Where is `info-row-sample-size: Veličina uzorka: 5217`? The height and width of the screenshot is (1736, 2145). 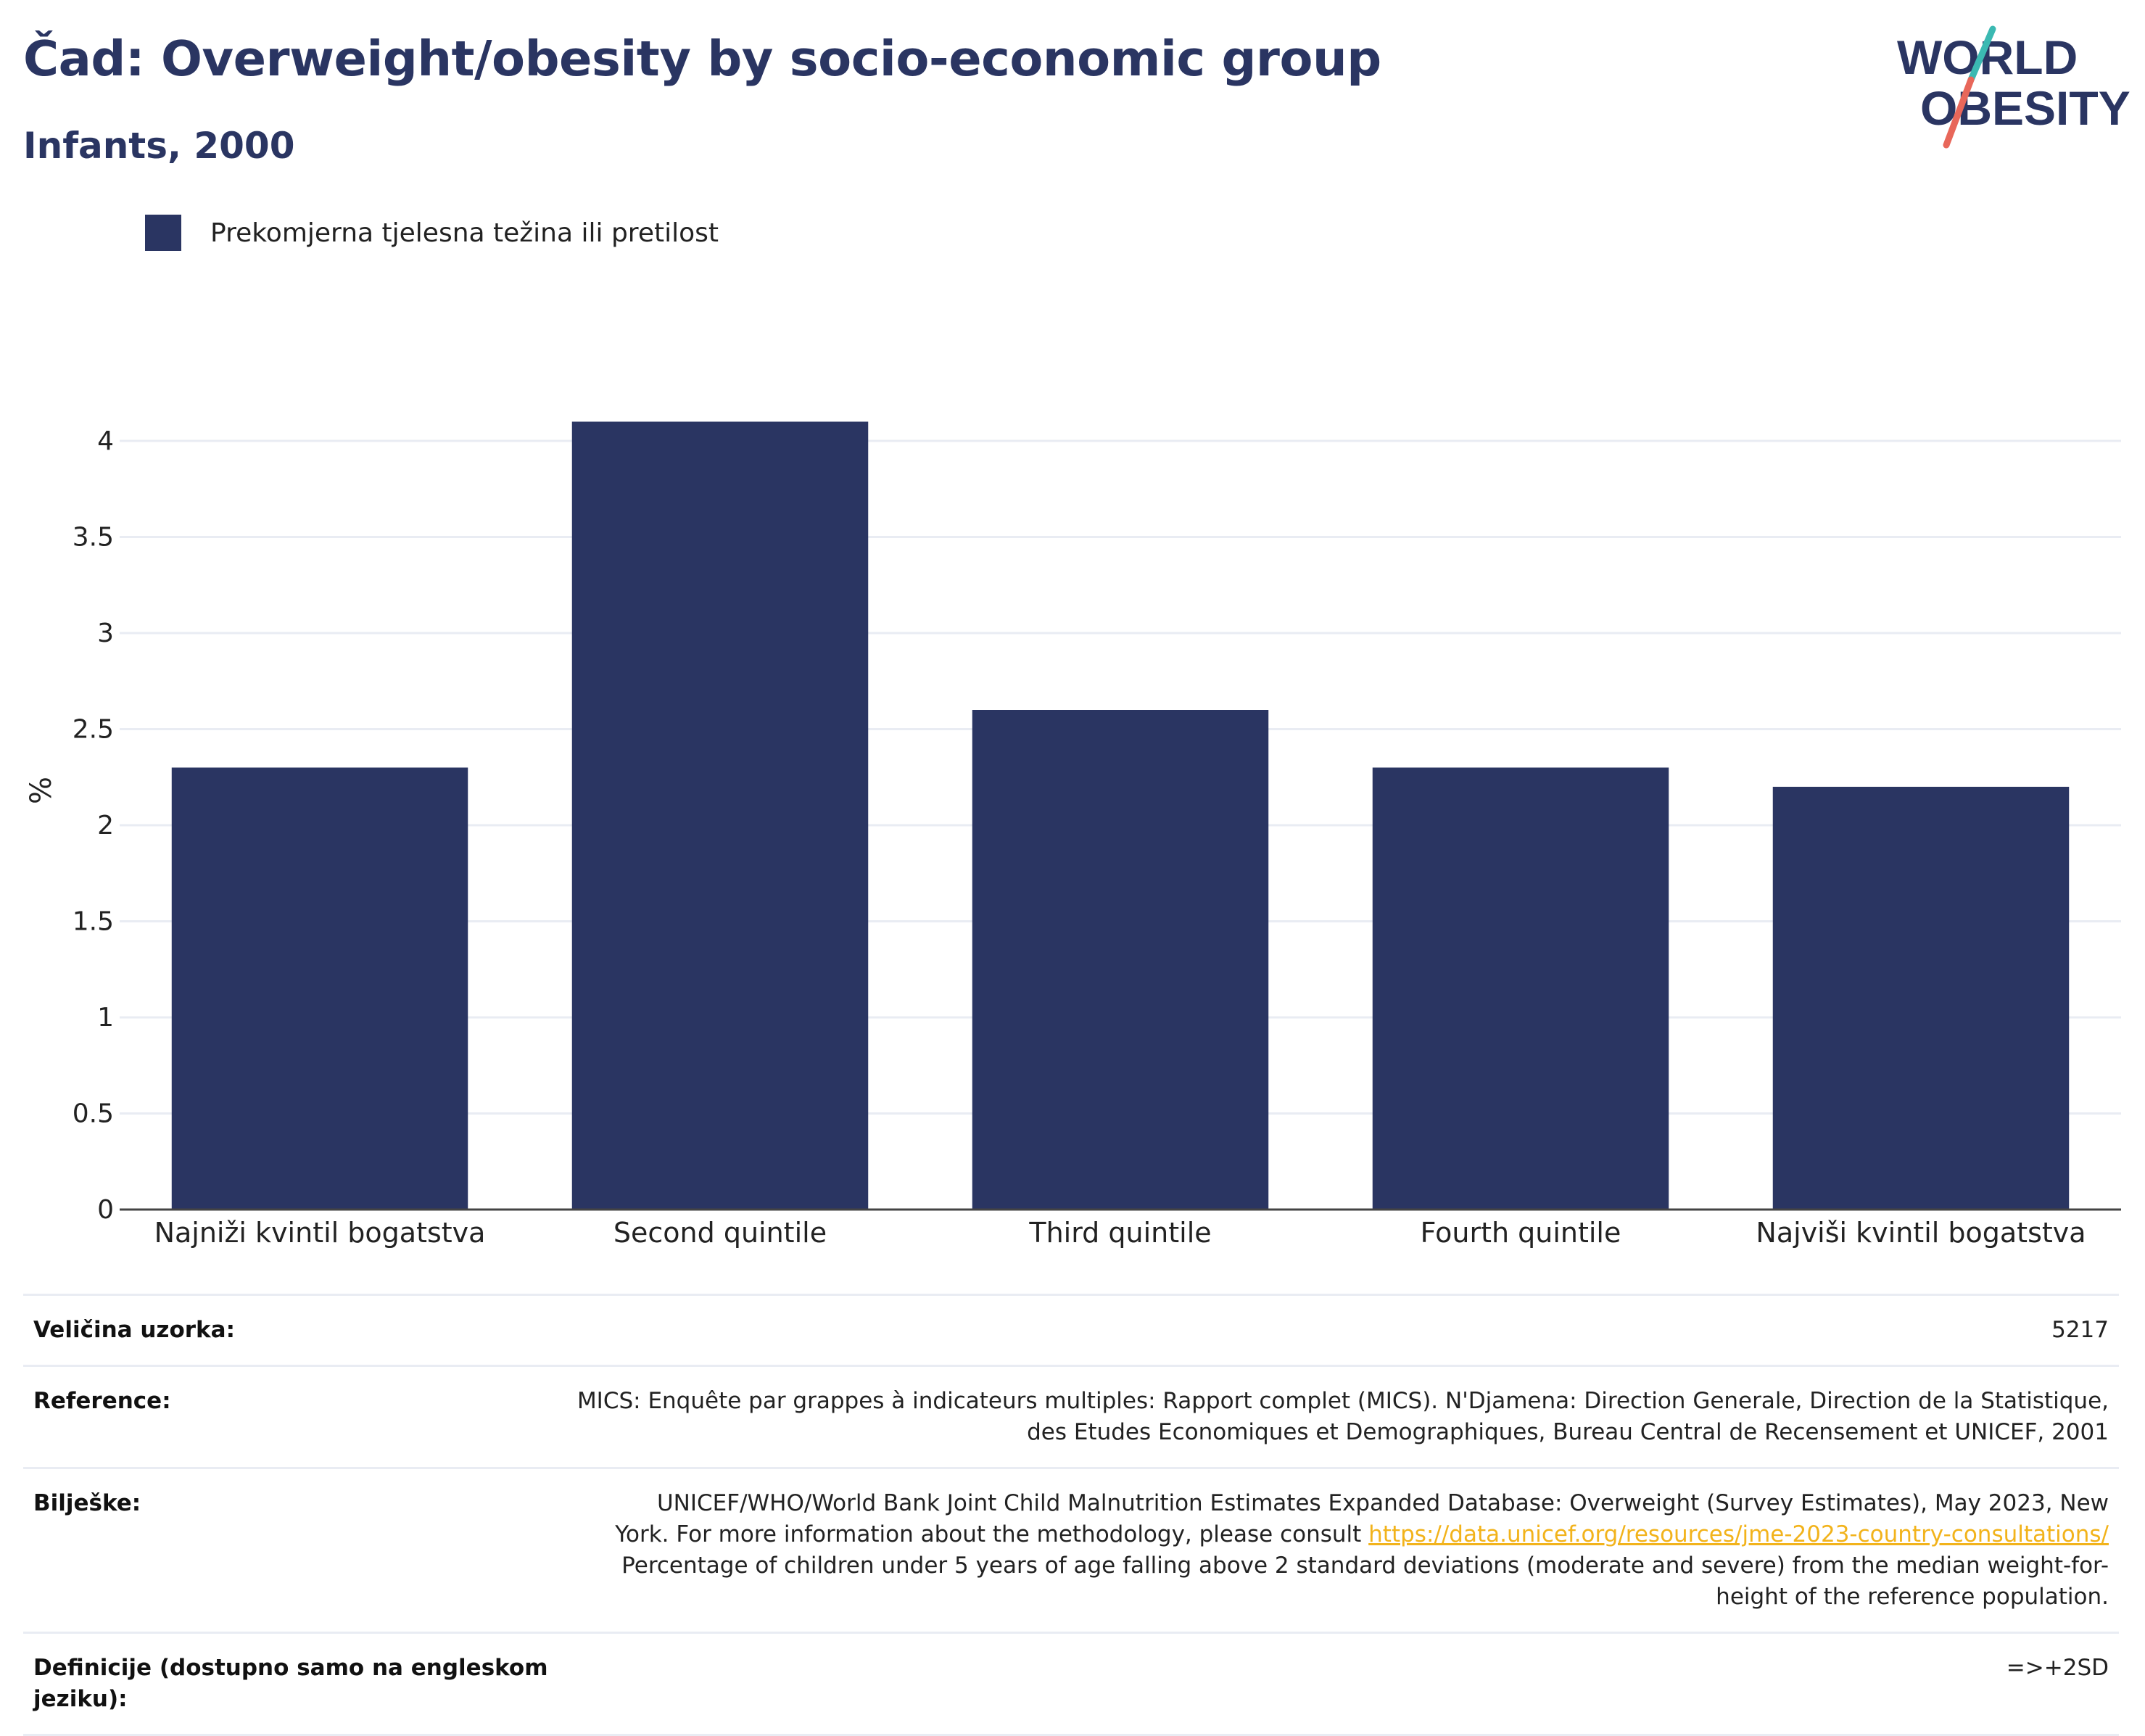 info-row-sample-size: Veličina uzorka: 5217 is located at coordinates (1071, 1329).